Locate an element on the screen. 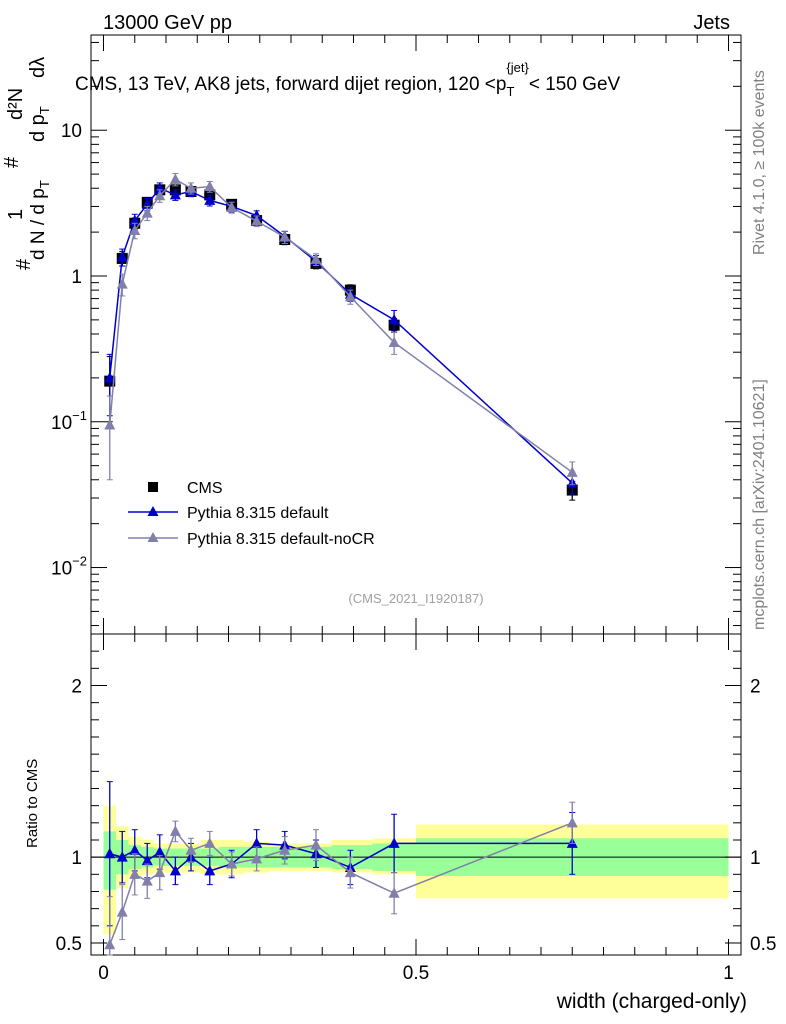  main-ytick-exp: −2 is located at coordinates (79, 561).